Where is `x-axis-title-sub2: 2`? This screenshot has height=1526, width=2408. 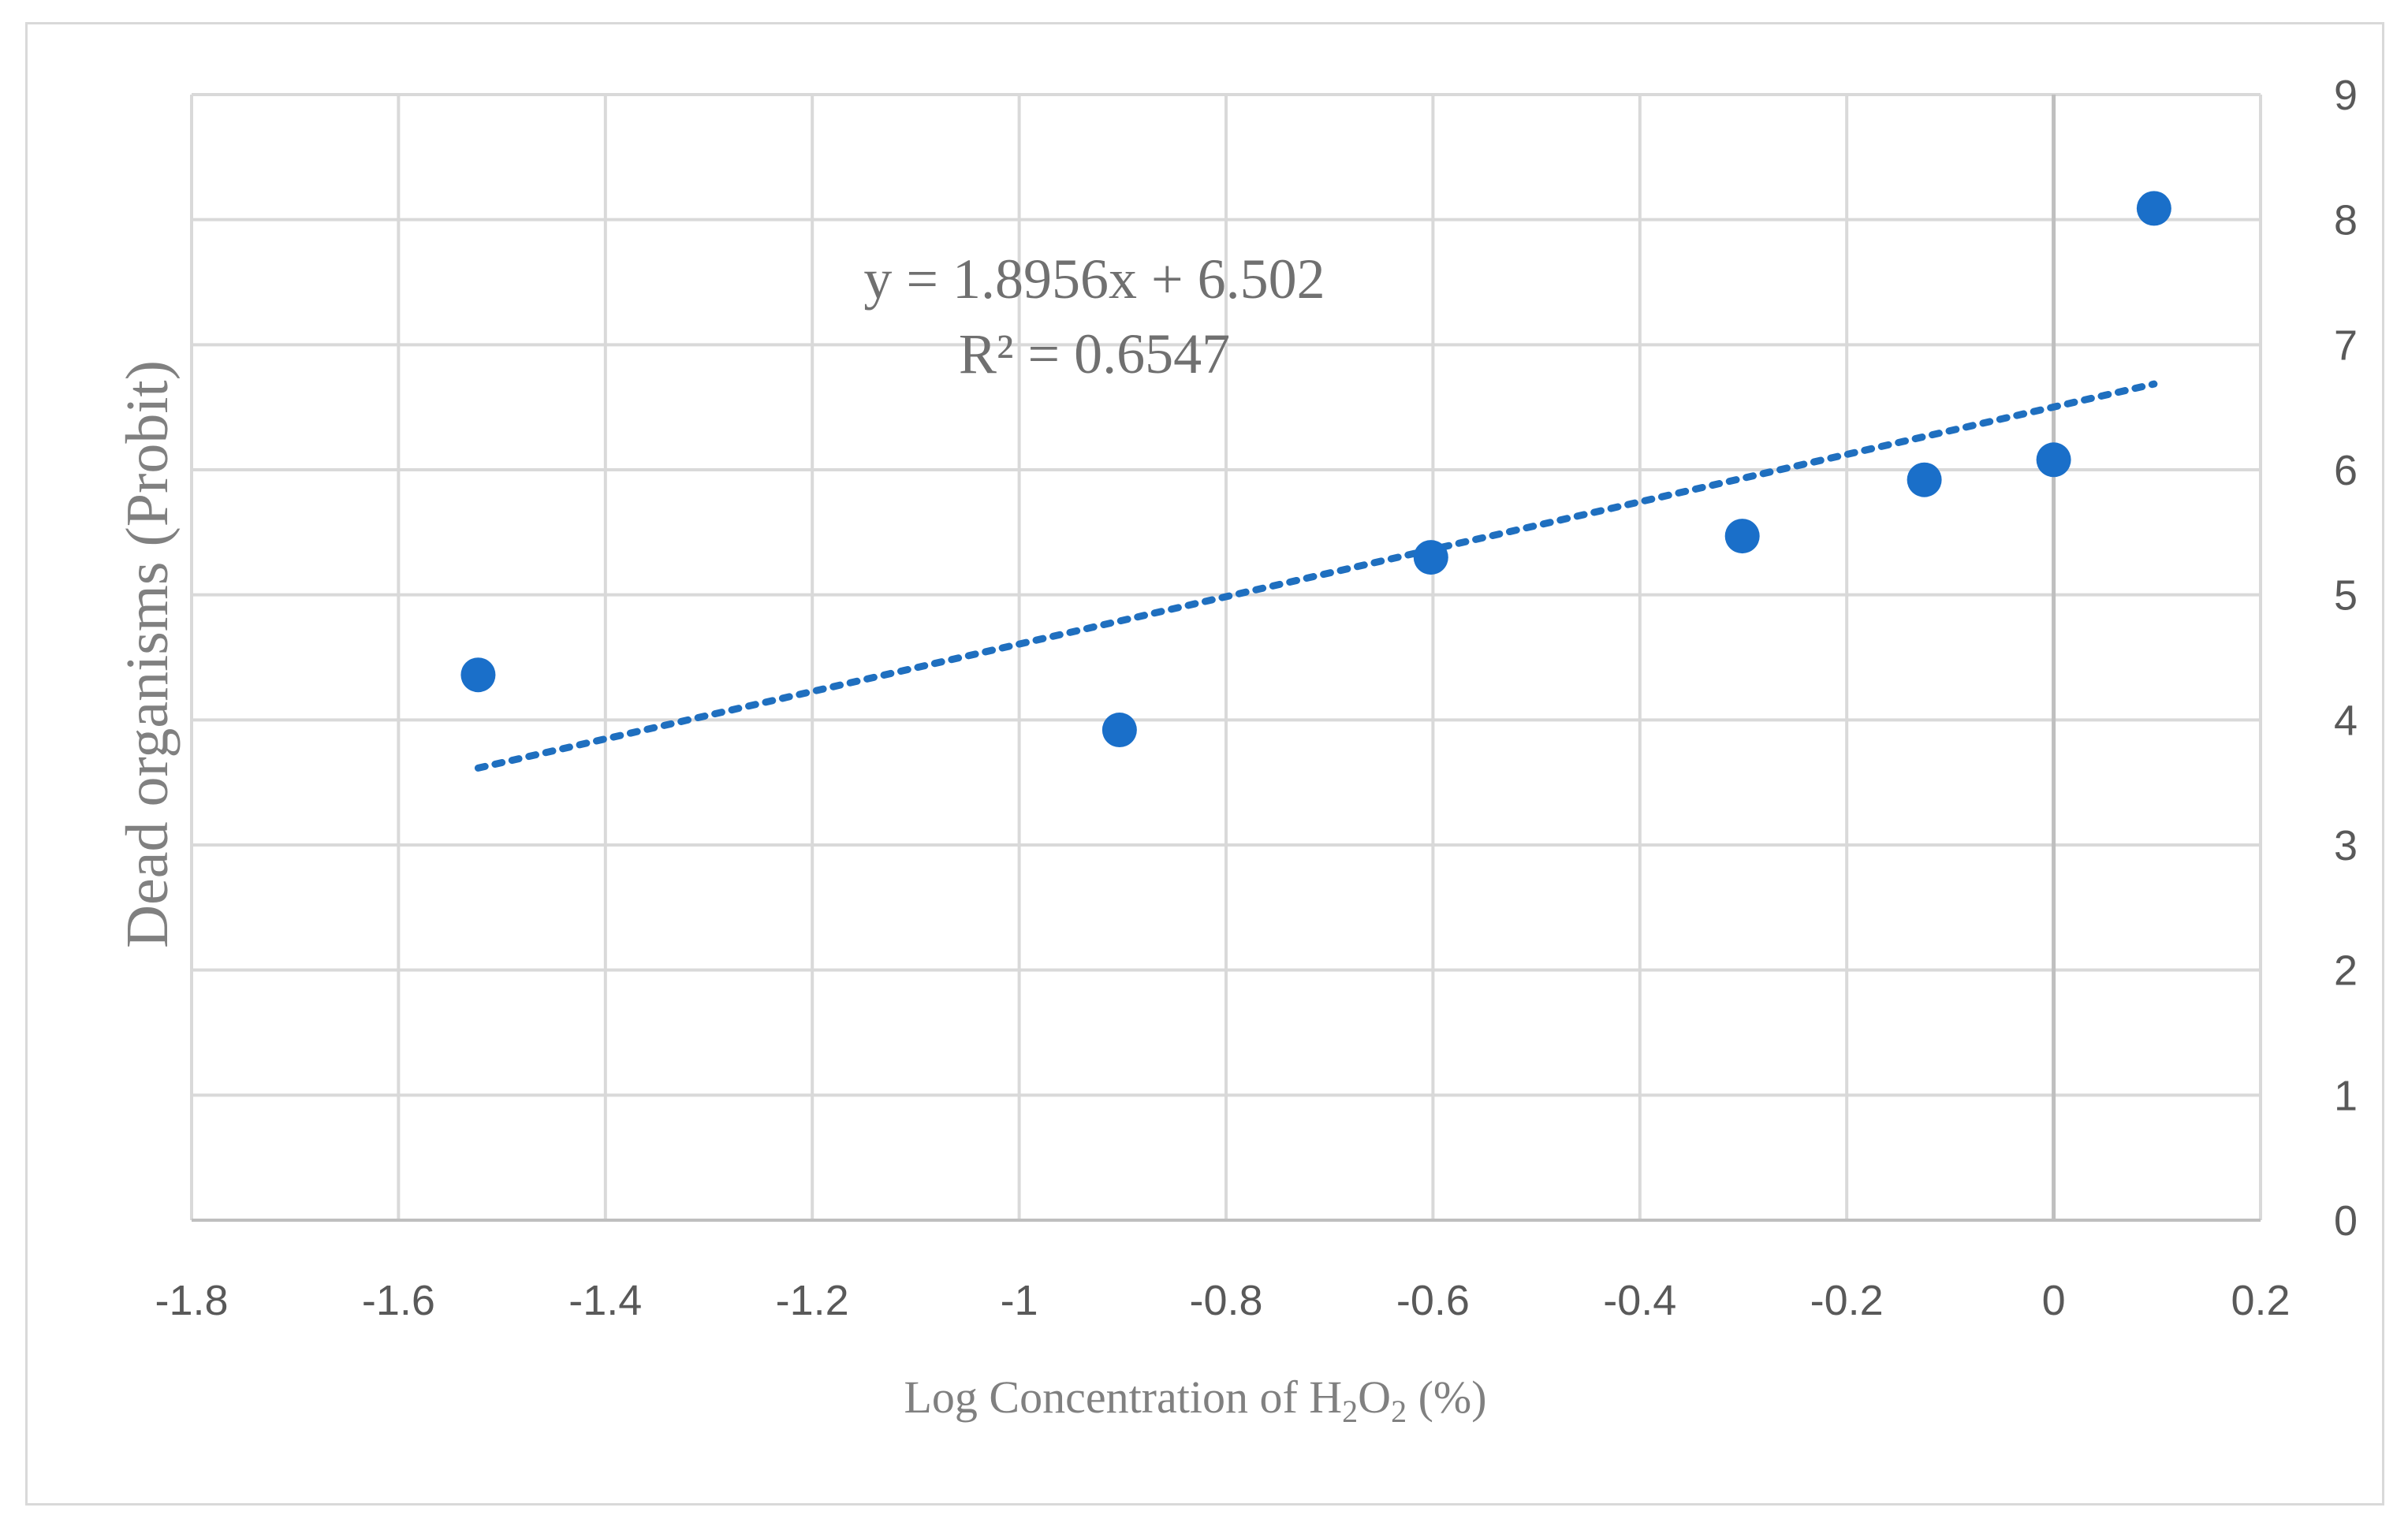 x-axis-title-sub2: 2 is located at coordinates (1399, 1411).